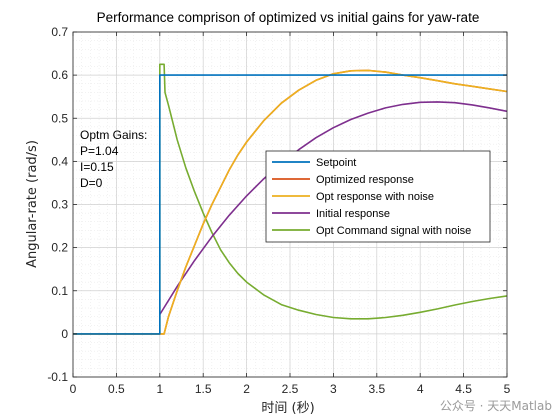 The width and height of the screenshot is (560, 420). Describe the element at coordinates (59, 75) in the screenshot. I see `y-tick-label: 0.6` at that location.